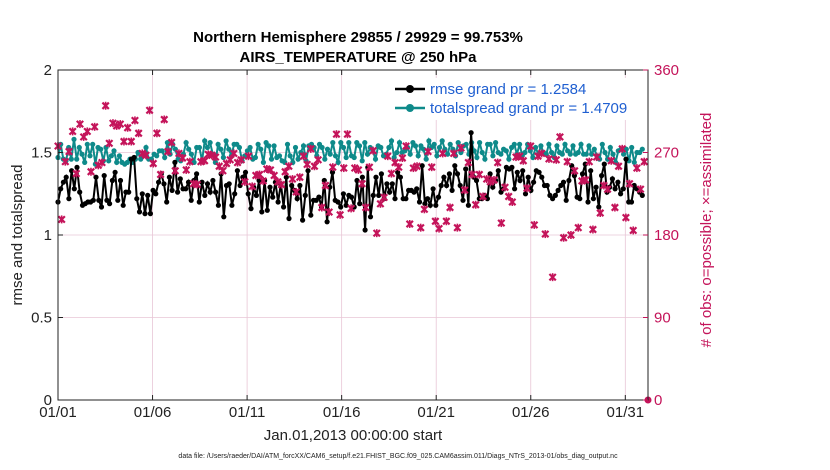 The height and width of the screenshot is (470, 830). What do you see at coordinates (17, 235) in the screenshot?
I see `y-axis-label: rmse and totalspread` at bounding box center [17, 235].